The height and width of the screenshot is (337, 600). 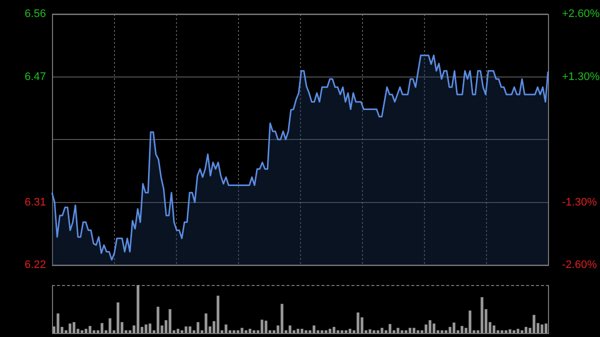 What do you see at coordinates (581, 14) in the screenshot?
I see `y2-tick-label: +2.60%` at bounding box center [581, 14].